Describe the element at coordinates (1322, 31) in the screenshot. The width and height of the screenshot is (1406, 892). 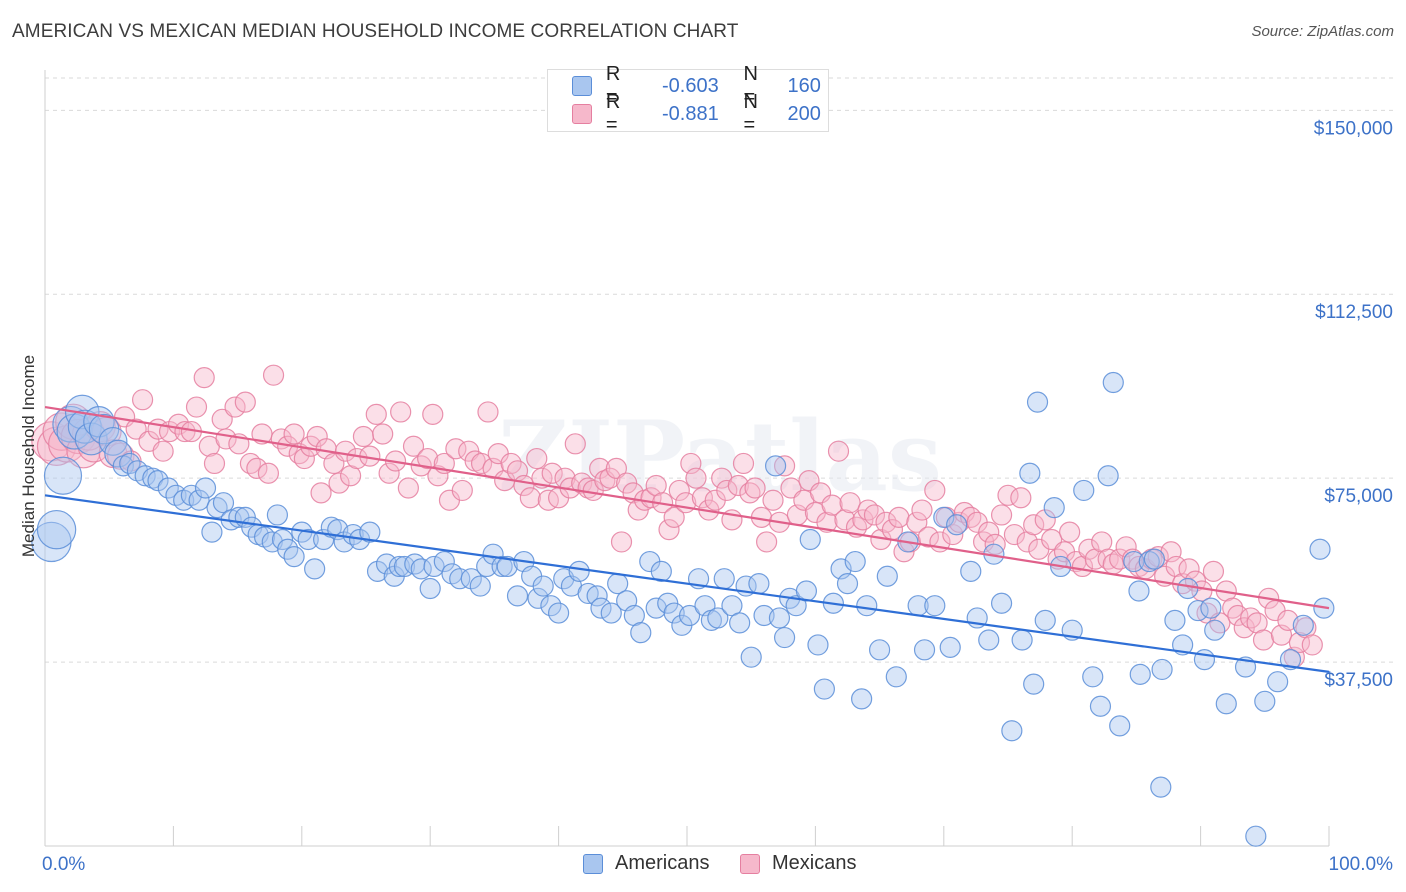
I see `source-label: Source: ZipAtlas.com` at that location.